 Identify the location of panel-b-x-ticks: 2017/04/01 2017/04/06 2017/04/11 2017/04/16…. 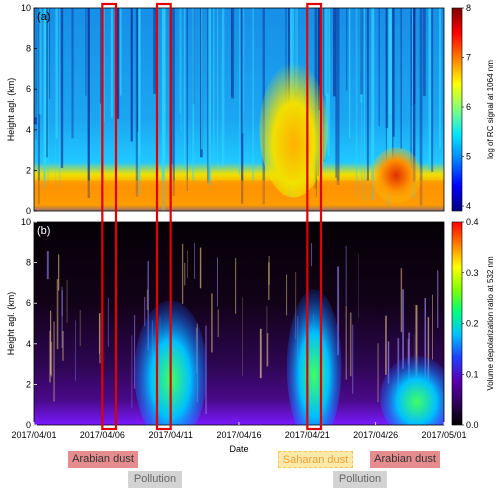
(239, 431).